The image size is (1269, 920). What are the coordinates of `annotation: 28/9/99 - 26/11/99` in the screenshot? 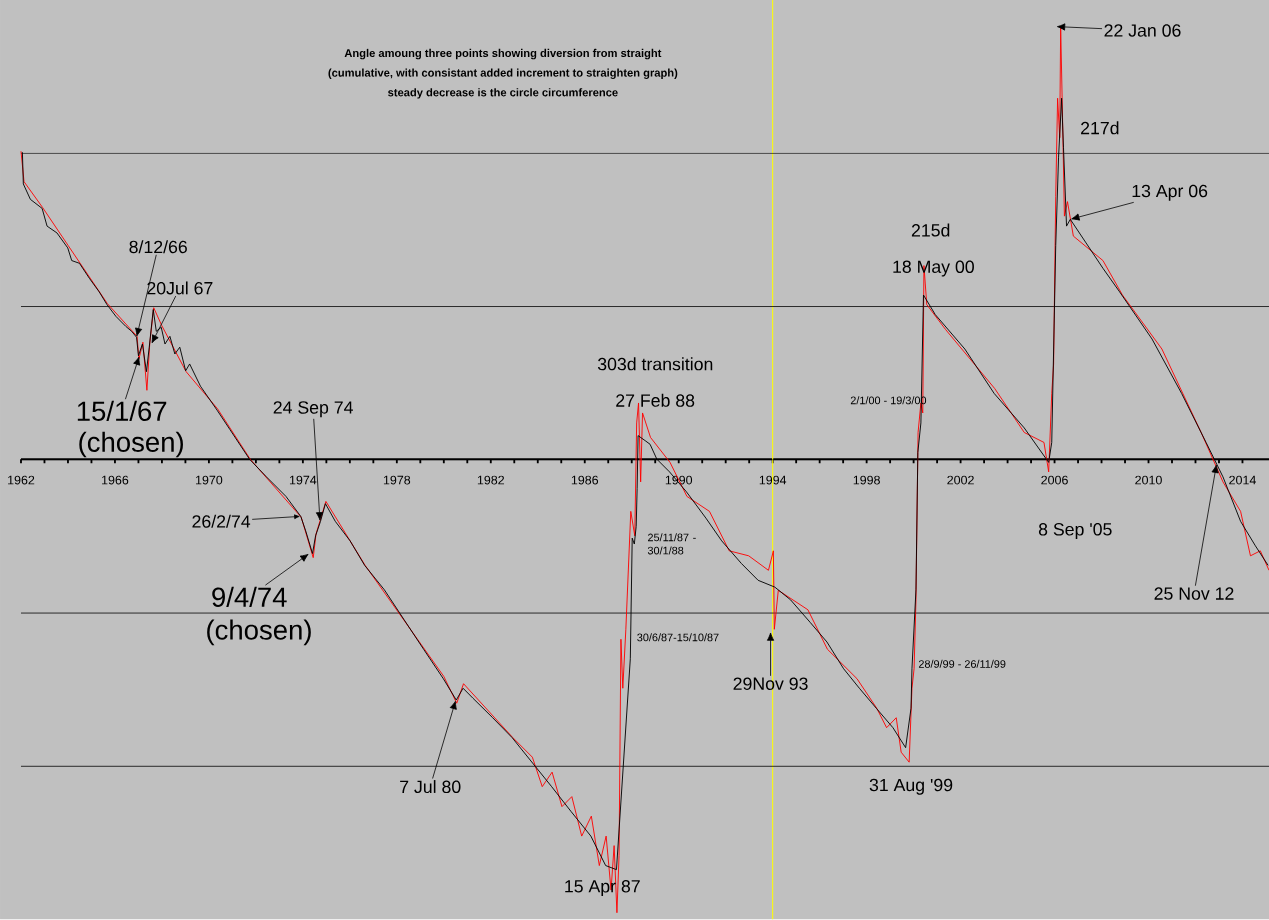 It's located at (962, 664).